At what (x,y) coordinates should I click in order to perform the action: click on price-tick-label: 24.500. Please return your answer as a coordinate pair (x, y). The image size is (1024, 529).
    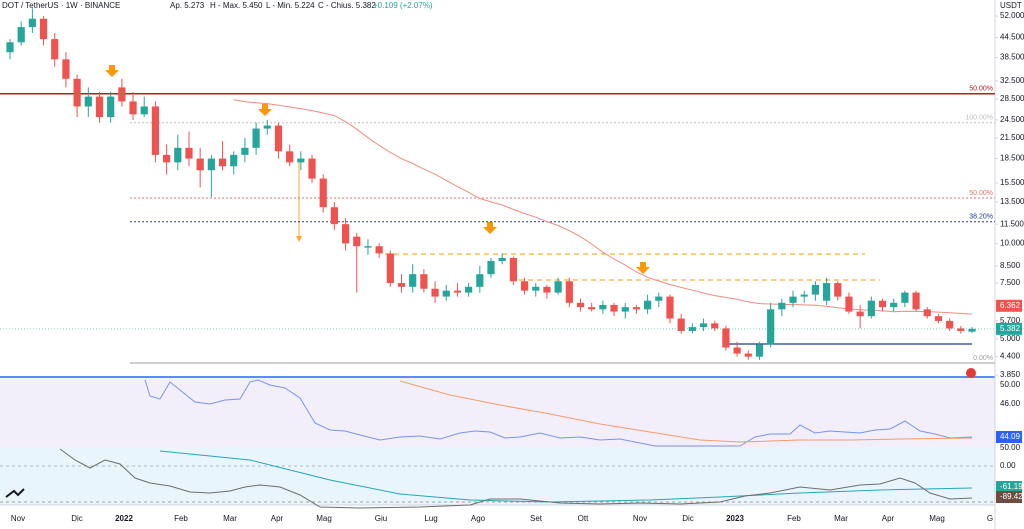
    Looking at the image, I should click on (1012, 119).